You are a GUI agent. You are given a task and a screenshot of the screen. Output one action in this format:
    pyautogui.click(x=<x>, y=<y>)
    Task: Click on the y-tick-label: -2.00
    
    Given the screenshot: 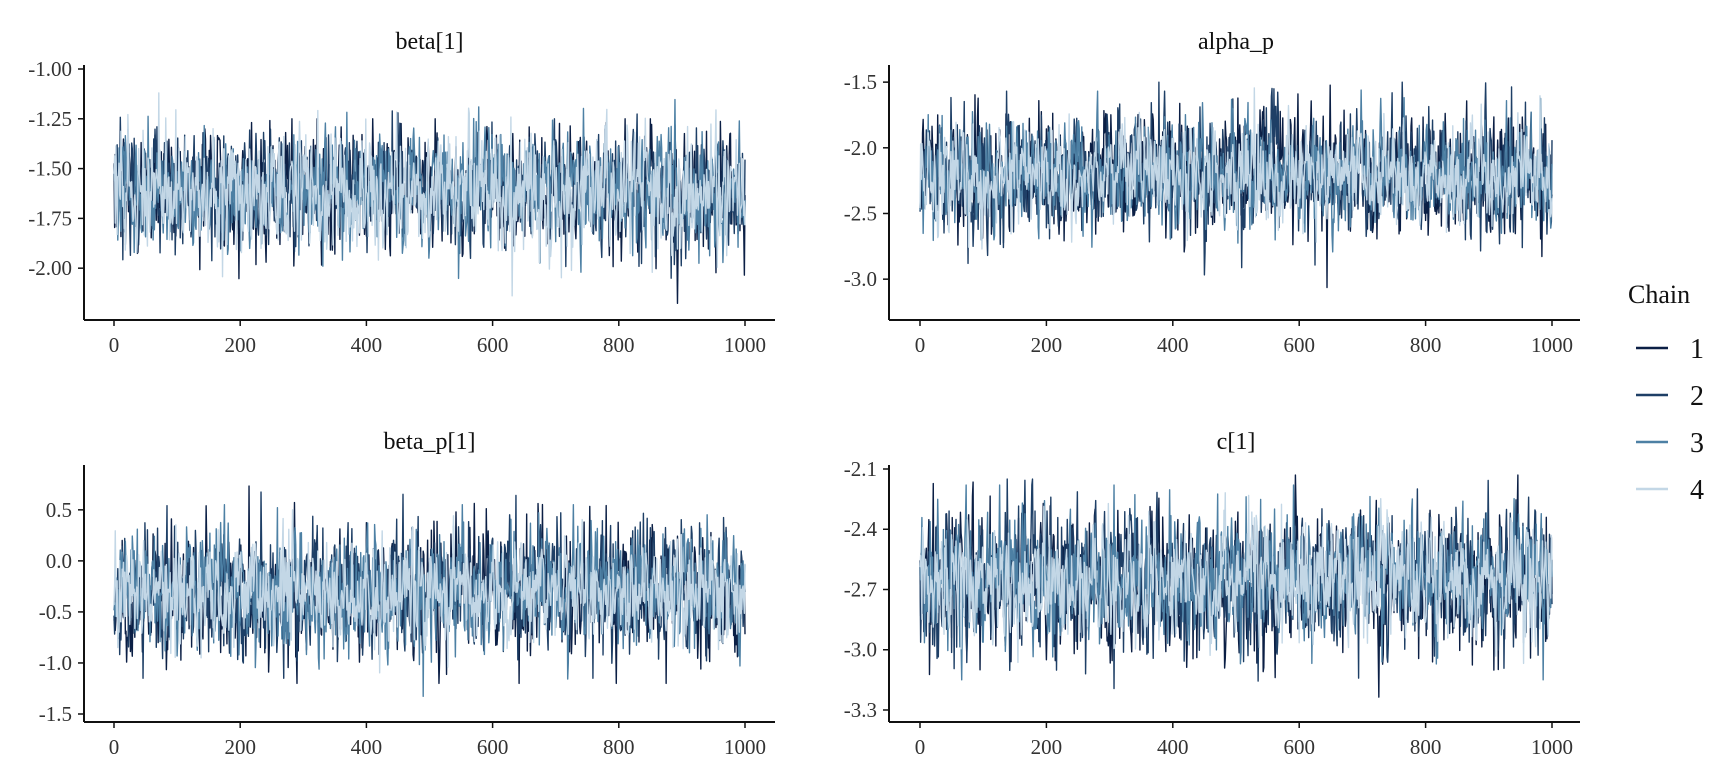 What is the action you would take?
    pyautogui.click(x=50, y=268)
    